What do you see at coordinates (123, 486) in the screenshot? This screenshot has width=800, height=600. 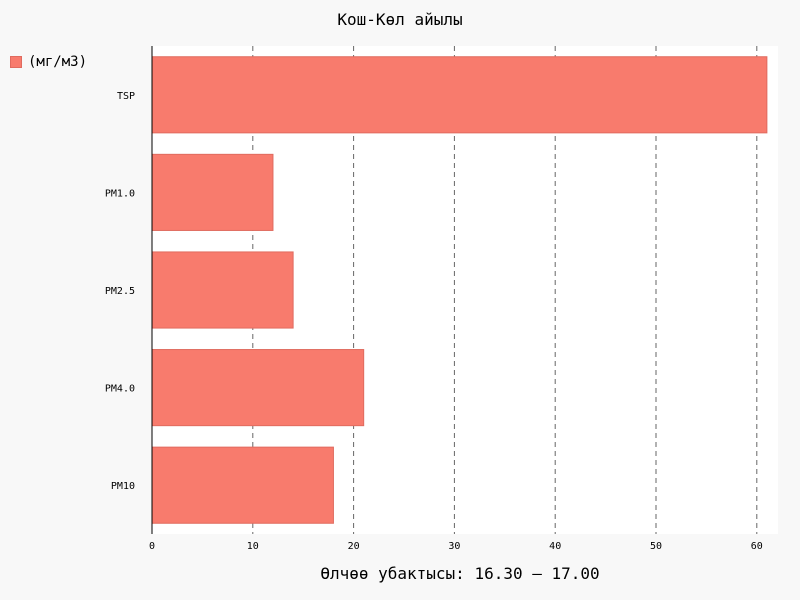 I see `category-label: PM10` at bounding box center [123, 486].